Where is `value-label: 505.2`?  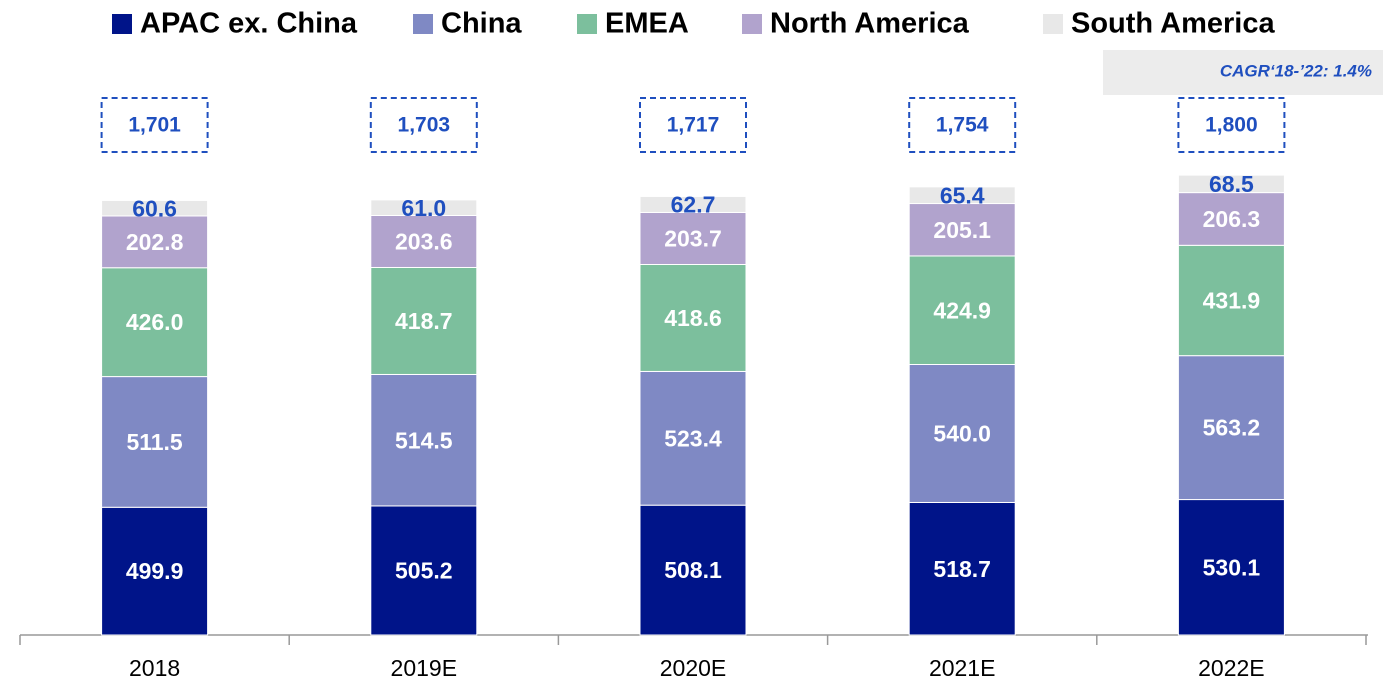
value-label: 505.2 is located at coordinates (424, 571).